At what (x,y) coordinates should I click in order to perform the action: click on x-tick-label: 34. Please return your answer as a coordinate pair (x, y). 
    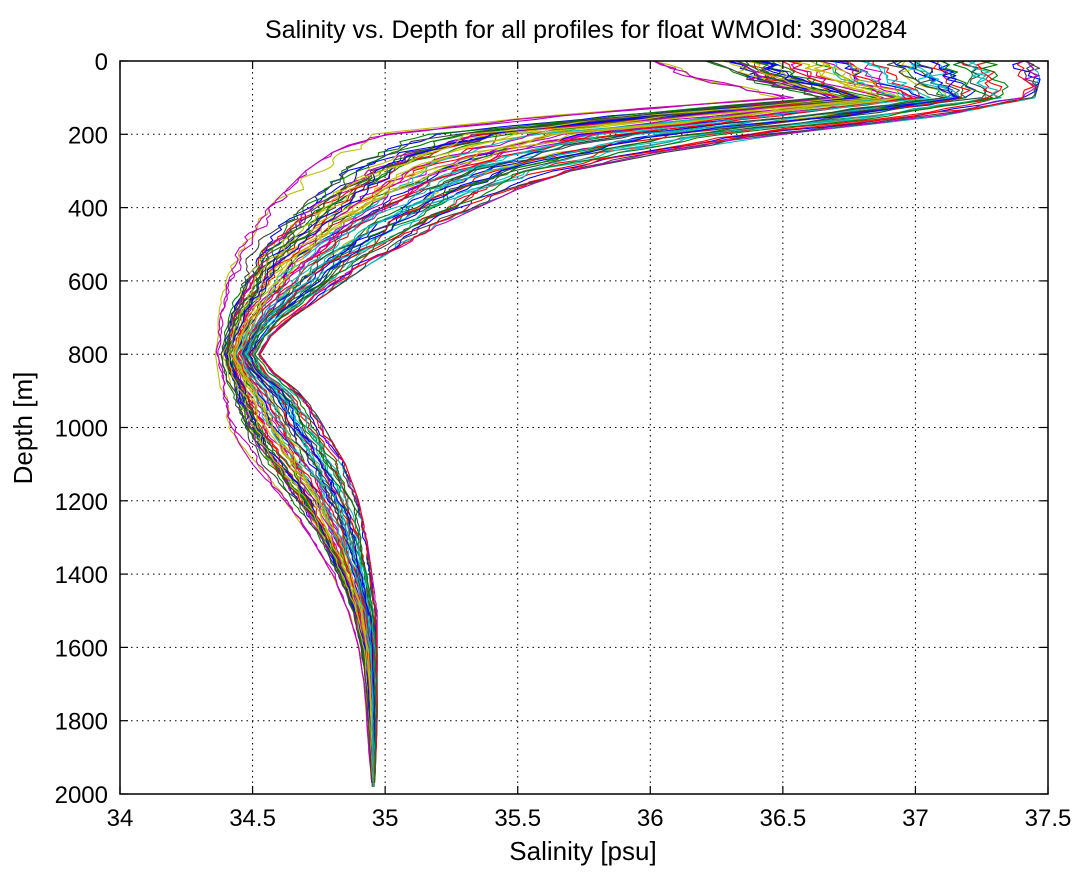
    Looking at the image, I should click on (120, 818).